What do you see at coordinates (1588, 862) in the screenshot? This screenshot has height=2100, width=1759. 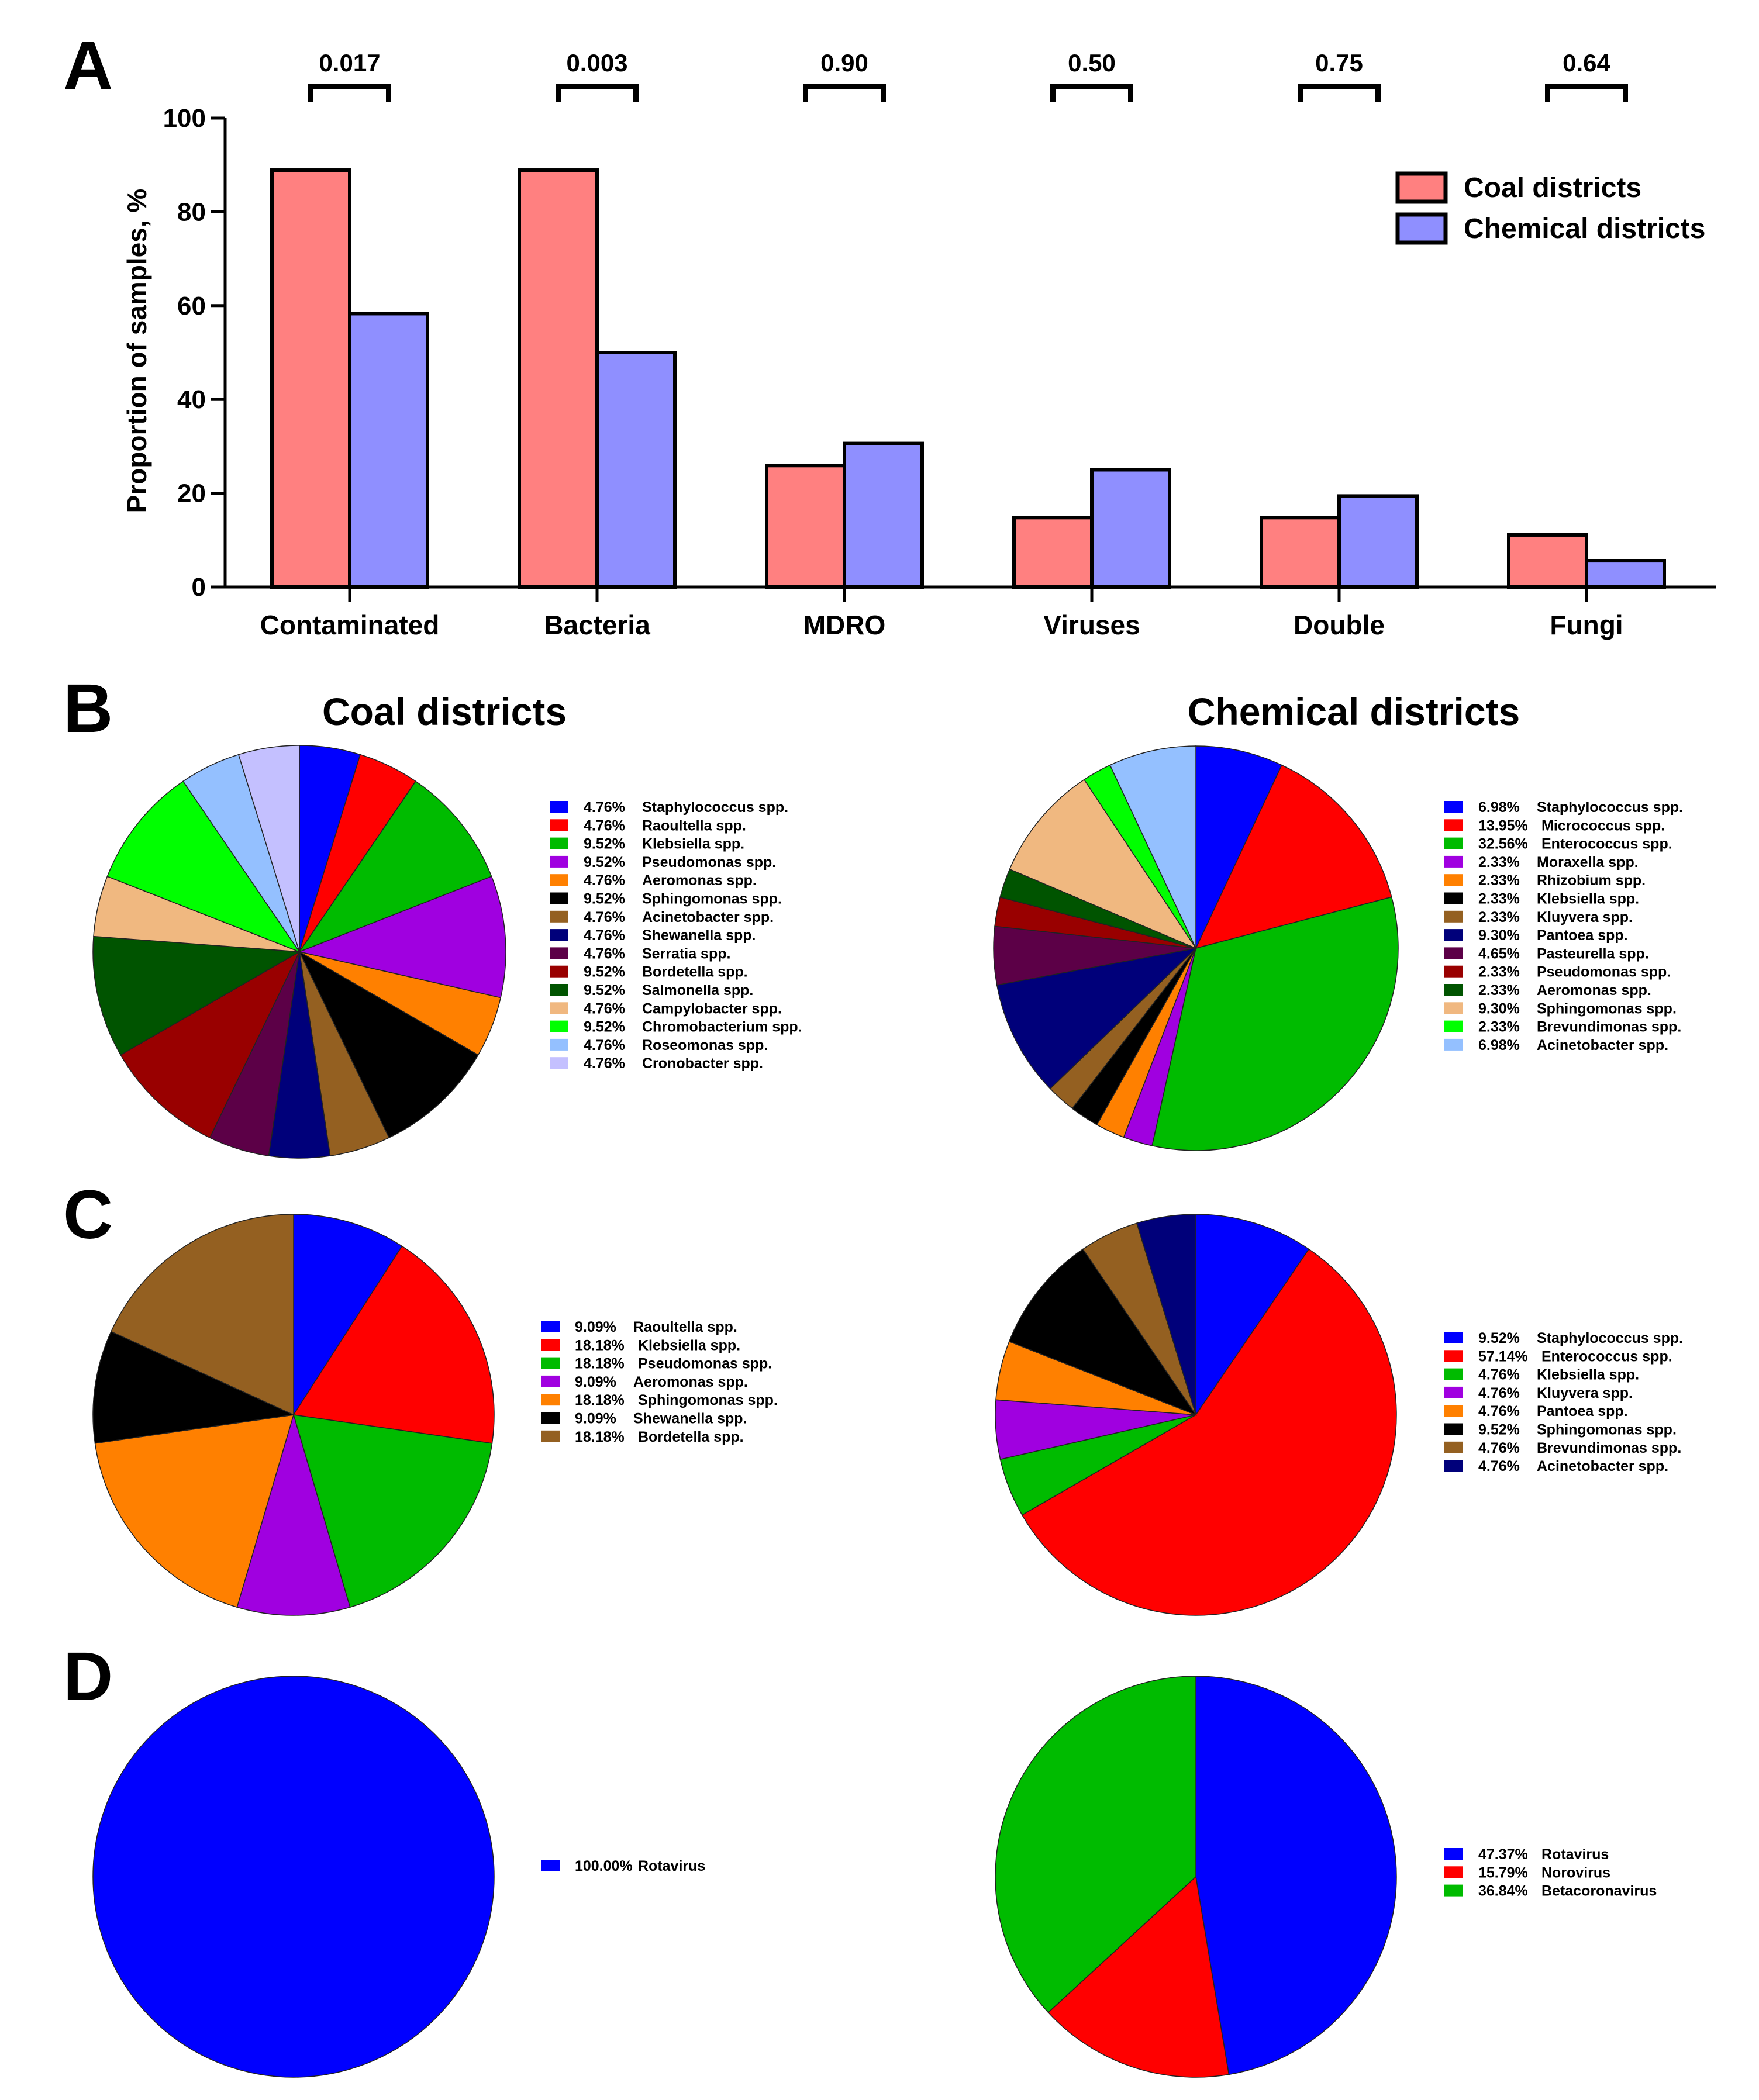 I see `legend-label: Moraxella spp.` at bounding box center [1588, 862].